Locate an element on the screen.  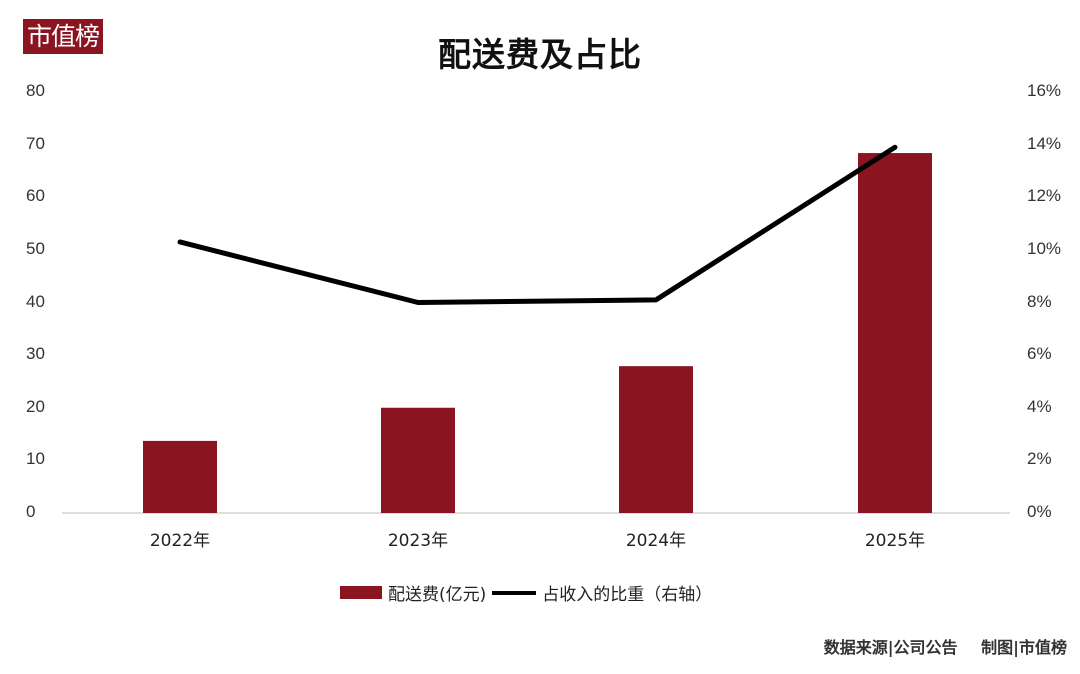
legend-bar-swatch is located at coordinates (361, 592).